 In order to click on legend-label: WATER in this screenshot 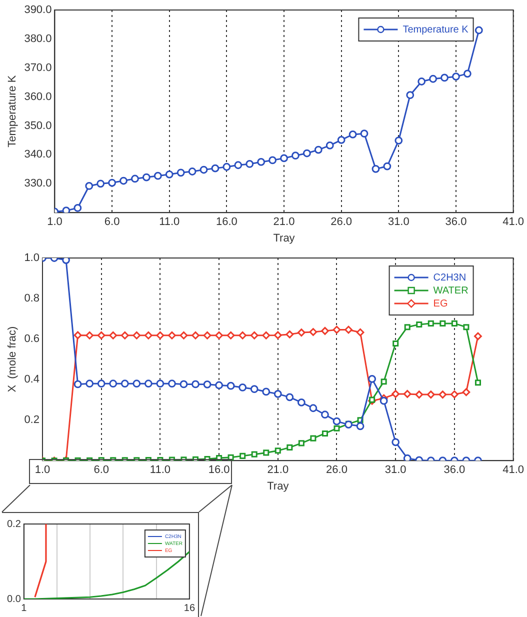, I will do `click(450, 290)`.